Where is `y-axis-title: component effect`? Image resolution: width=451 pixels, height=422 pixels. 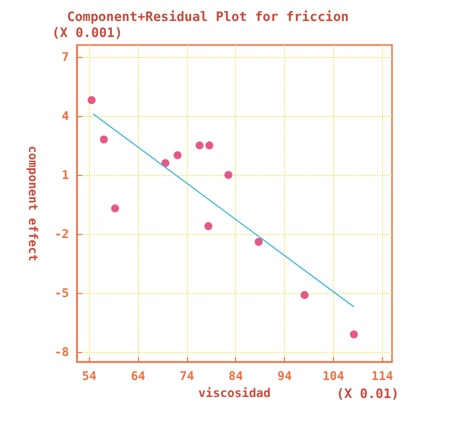
y-axis-title: component effect is located at coordinates (33, 204).